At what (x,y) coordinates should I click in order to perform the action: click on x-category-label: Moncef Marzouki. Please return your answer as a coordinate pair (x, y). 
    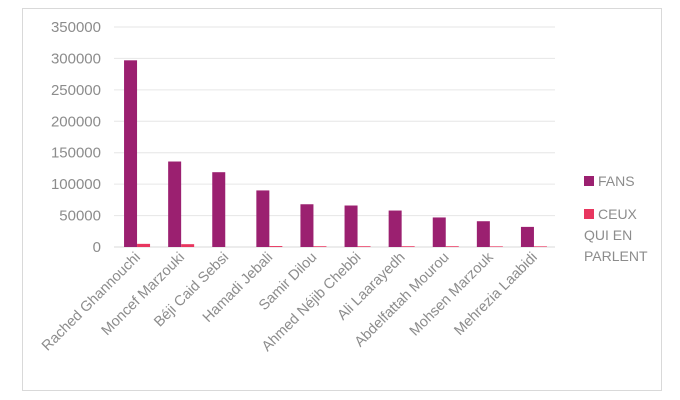
    Looking at the image, I should click on (143, 294).